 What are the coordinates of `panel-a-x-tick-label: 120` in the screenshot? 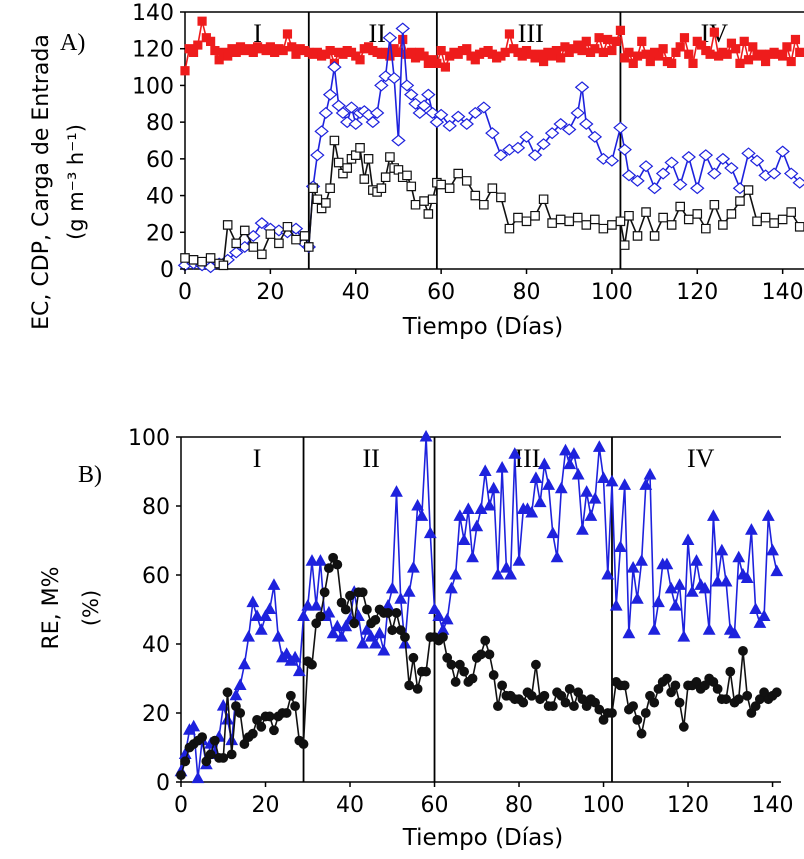 It's located at (697, 292).